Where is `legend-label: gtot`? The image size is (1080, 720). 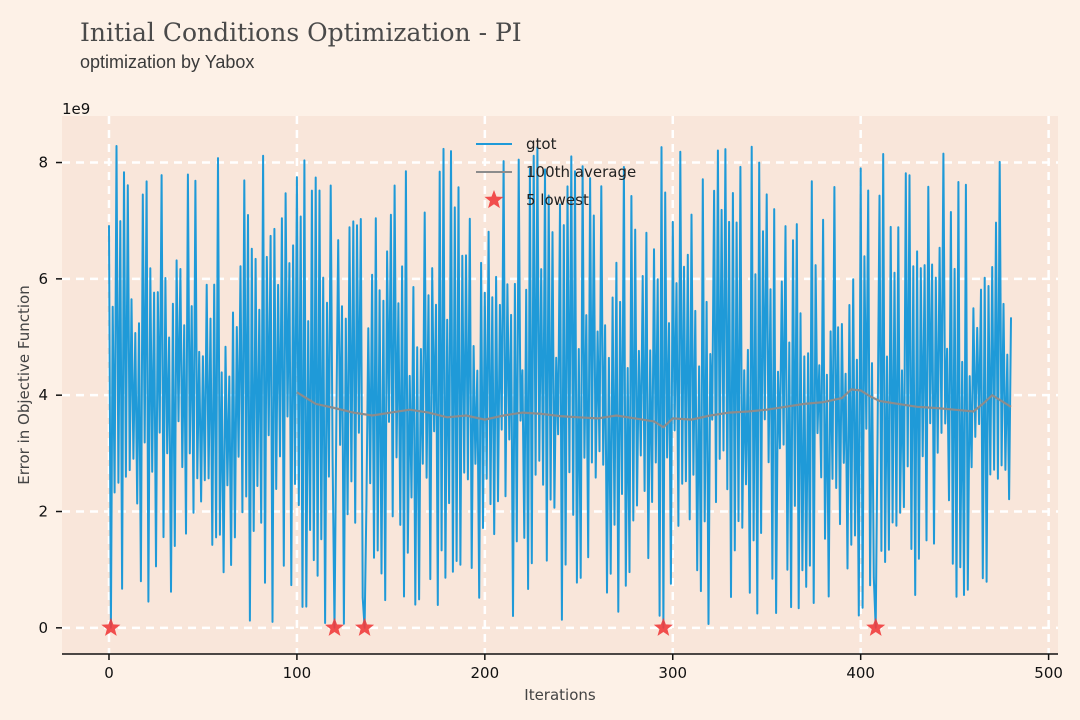
legend-label: gtot is located at coordinates (541, 144).